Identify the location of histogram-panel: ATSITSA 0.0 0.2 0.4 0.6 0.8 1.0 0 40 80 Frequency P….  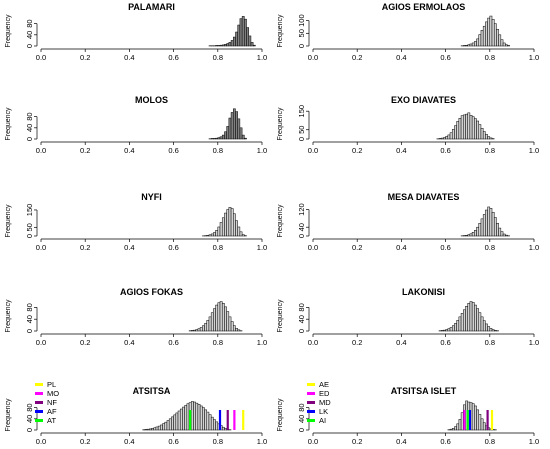
(136, 413).